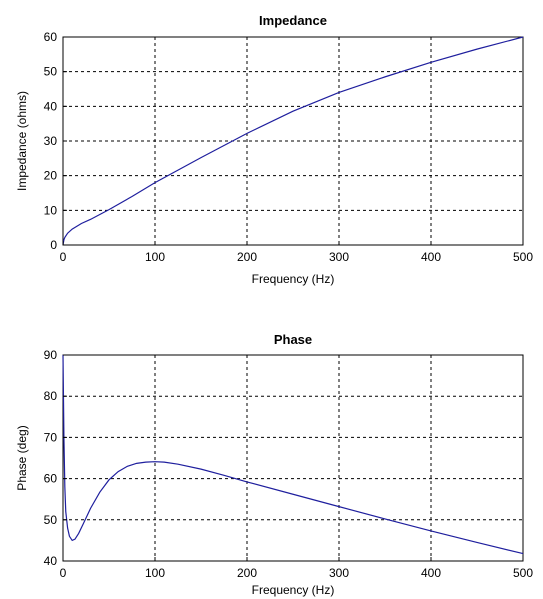 The image size is (543, 599). I want to click on phase-y-tick-label: 70, so click(51, 437).